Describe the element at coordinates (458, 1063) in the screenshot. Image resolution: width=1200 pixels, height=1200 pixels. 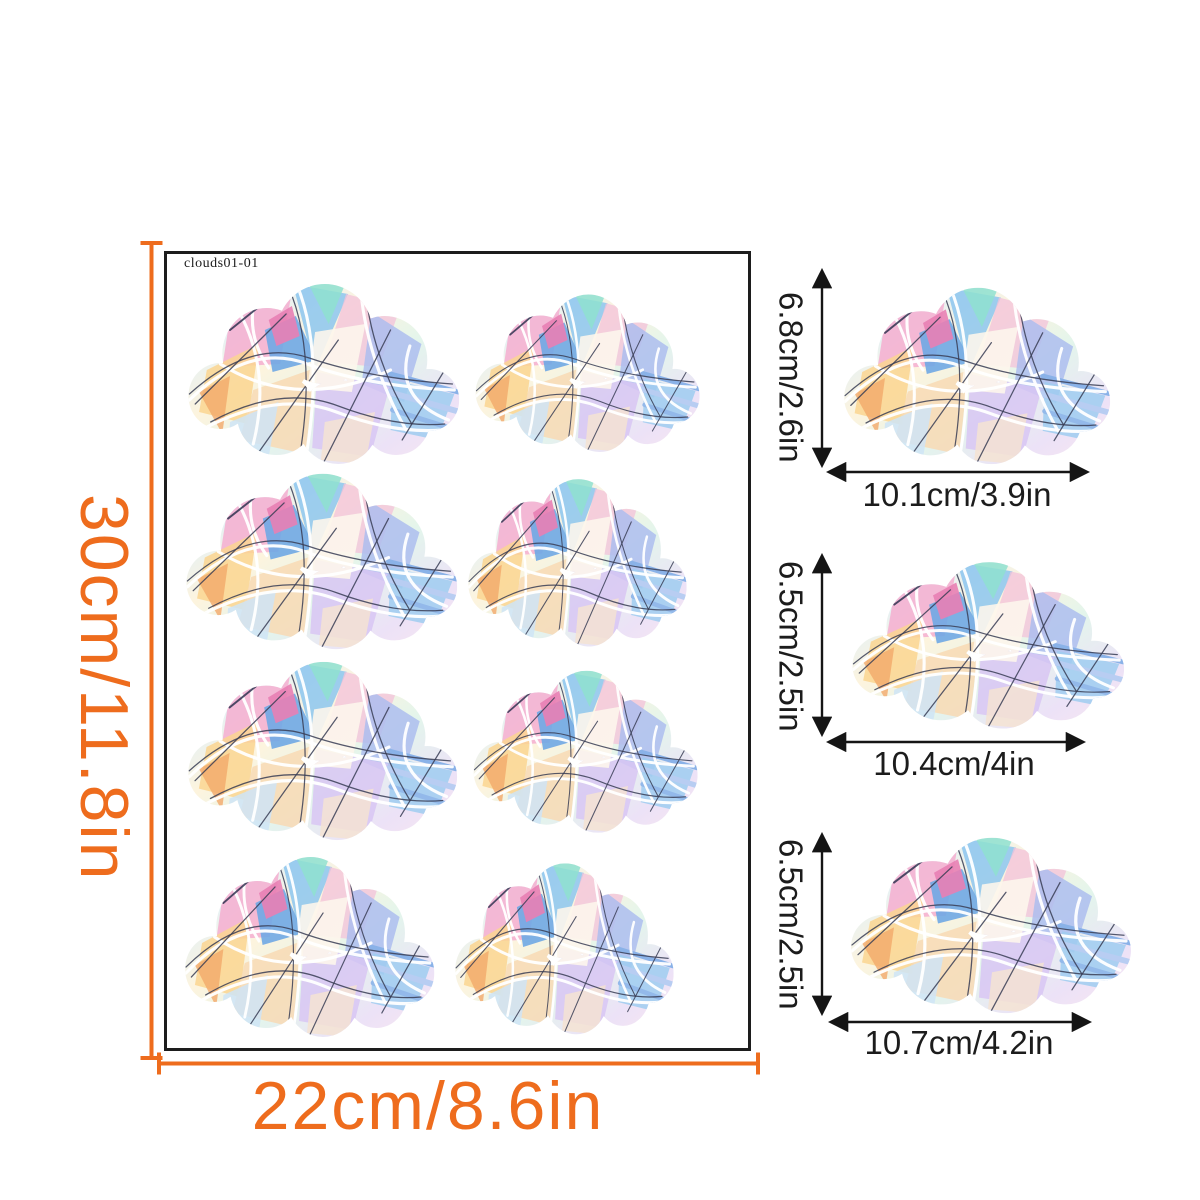
I see `sheet-width-line` at that location.